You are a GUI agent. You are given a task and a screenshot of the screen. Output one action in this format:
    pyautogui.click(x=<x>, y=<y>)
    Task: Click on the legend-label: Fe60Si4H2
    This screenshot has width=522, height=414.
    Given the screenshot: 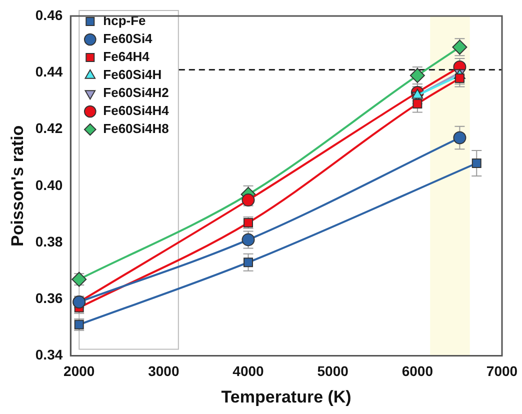 What is the action you would take?
    pyautogui.click(x=136, y=92)
    